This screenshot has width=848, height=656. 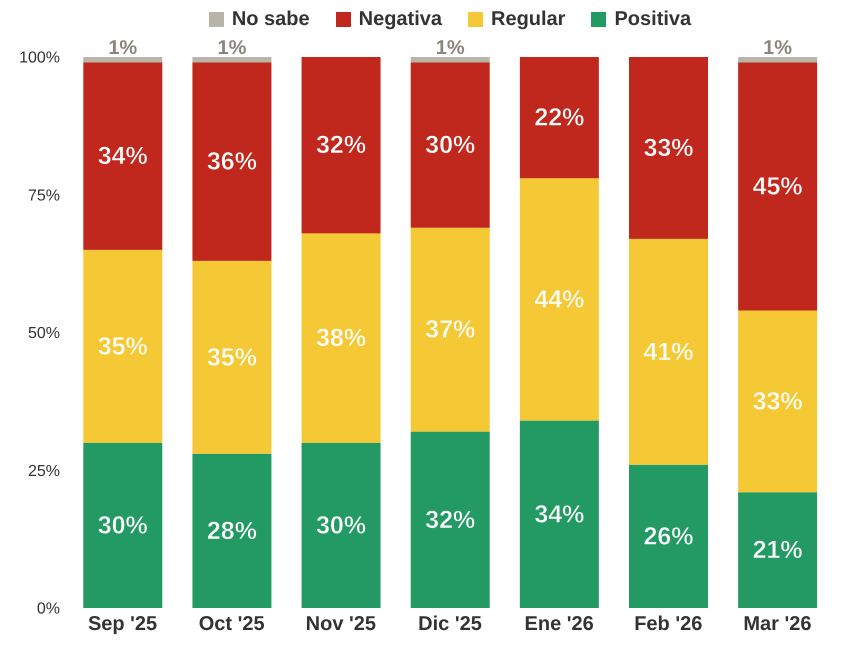 I want to click on x-tick-label: Sep '25, so click(x=123, y=624).